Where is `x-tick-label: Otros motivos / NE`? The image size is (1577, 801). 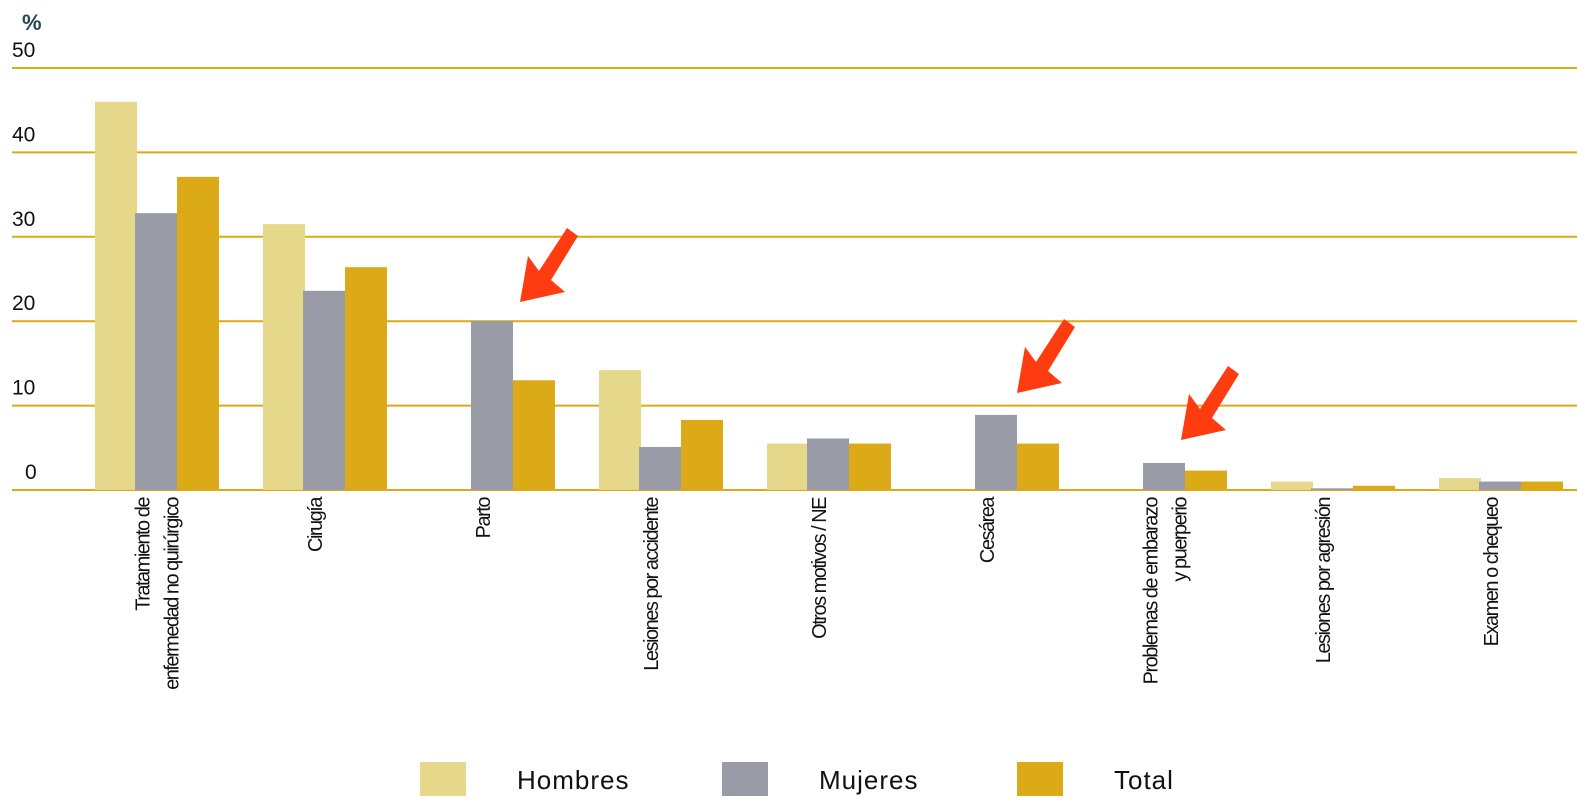 x-tick-label: Otros motivos / NE is located at coordinates (820, 568).